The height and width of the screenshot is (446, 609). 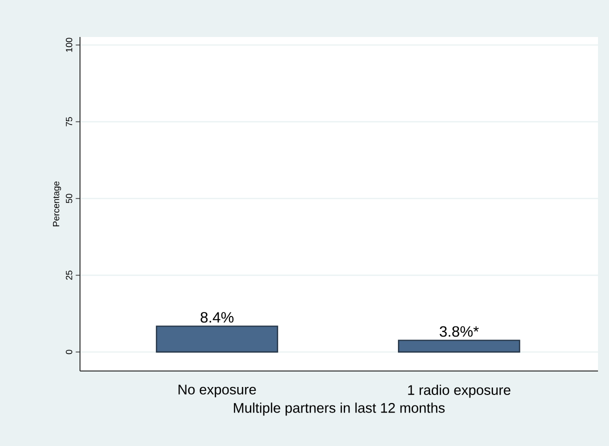 I want to click on x-tick-label: No exposure, so click(x=217, y=391).